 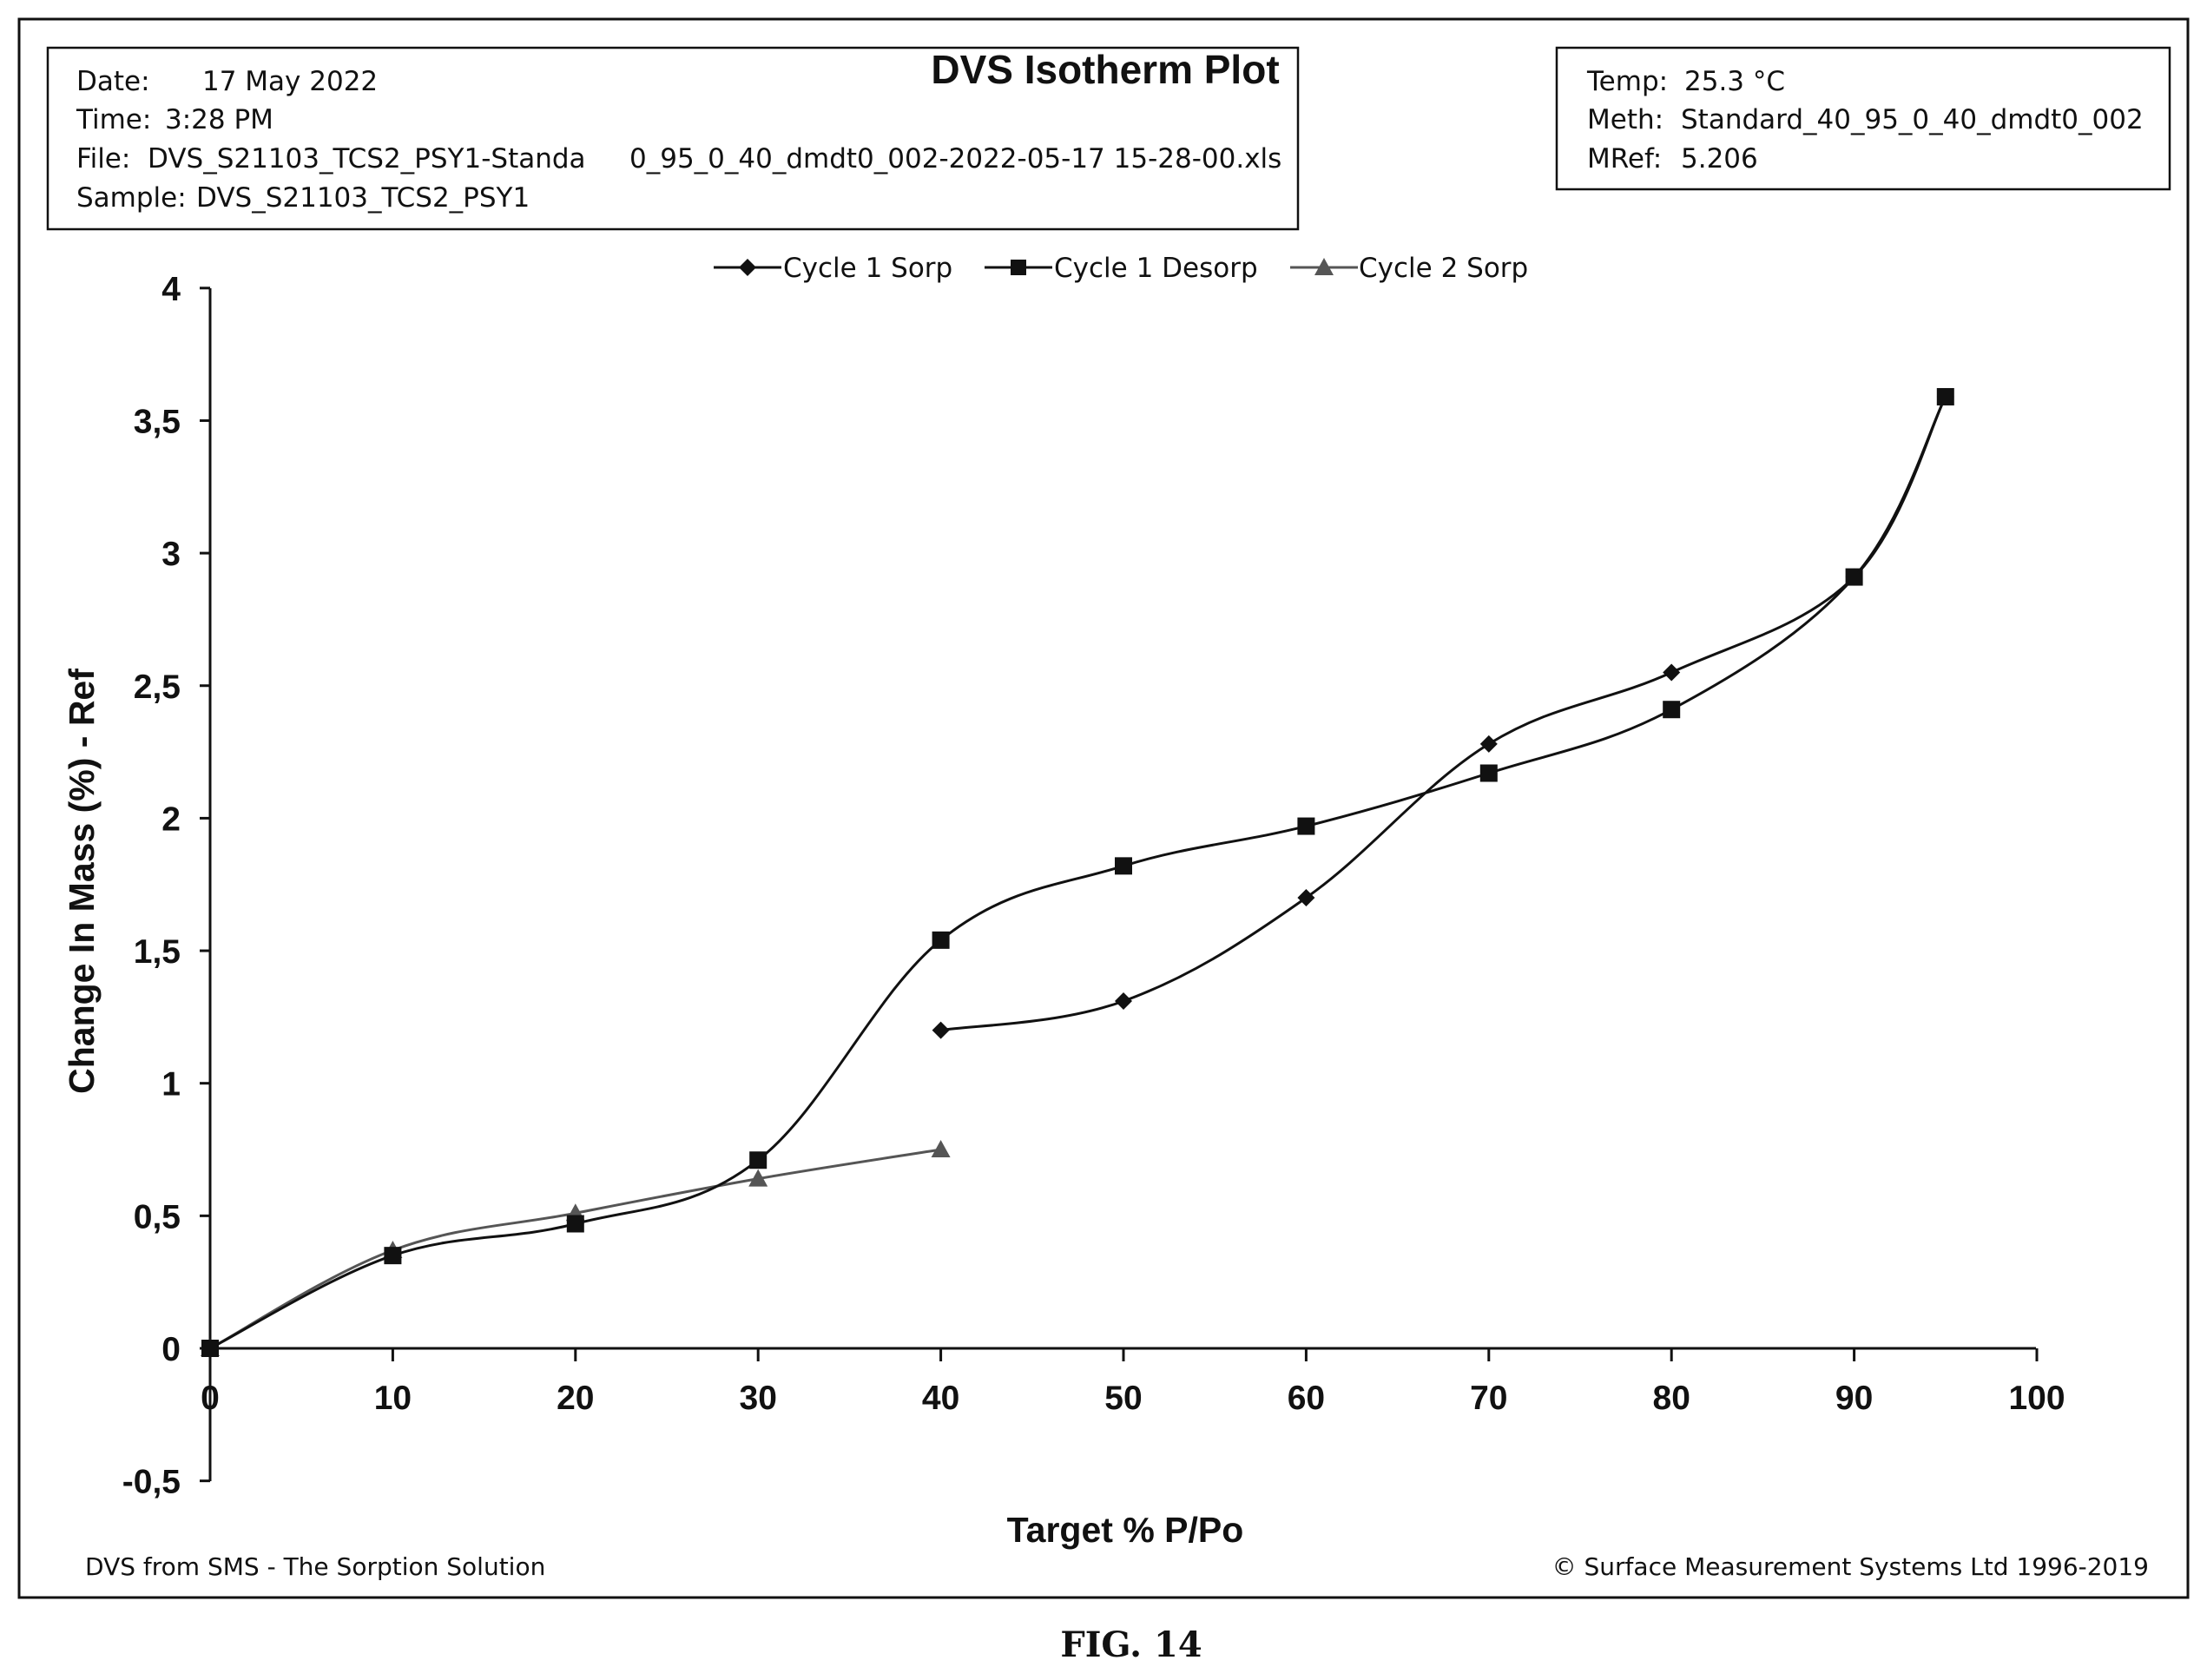 I want to click on y-tick-label: 1, so click(x=171, y=1085).